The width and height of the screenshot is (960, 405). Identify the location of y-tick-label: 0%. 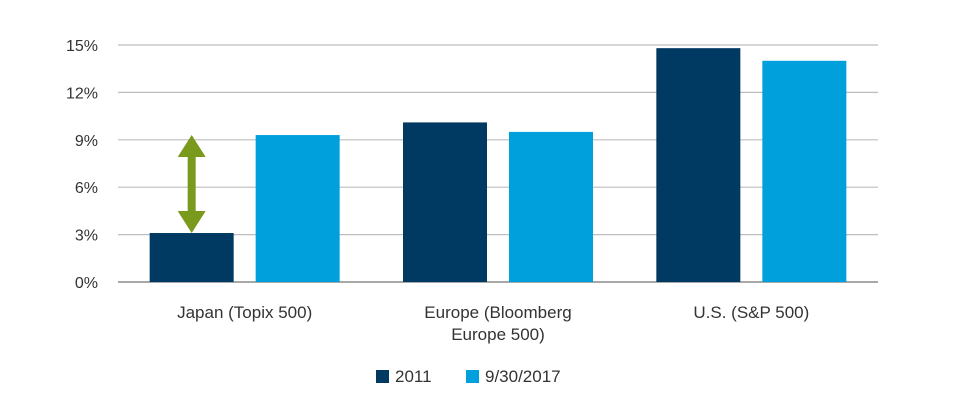
(86, 283).